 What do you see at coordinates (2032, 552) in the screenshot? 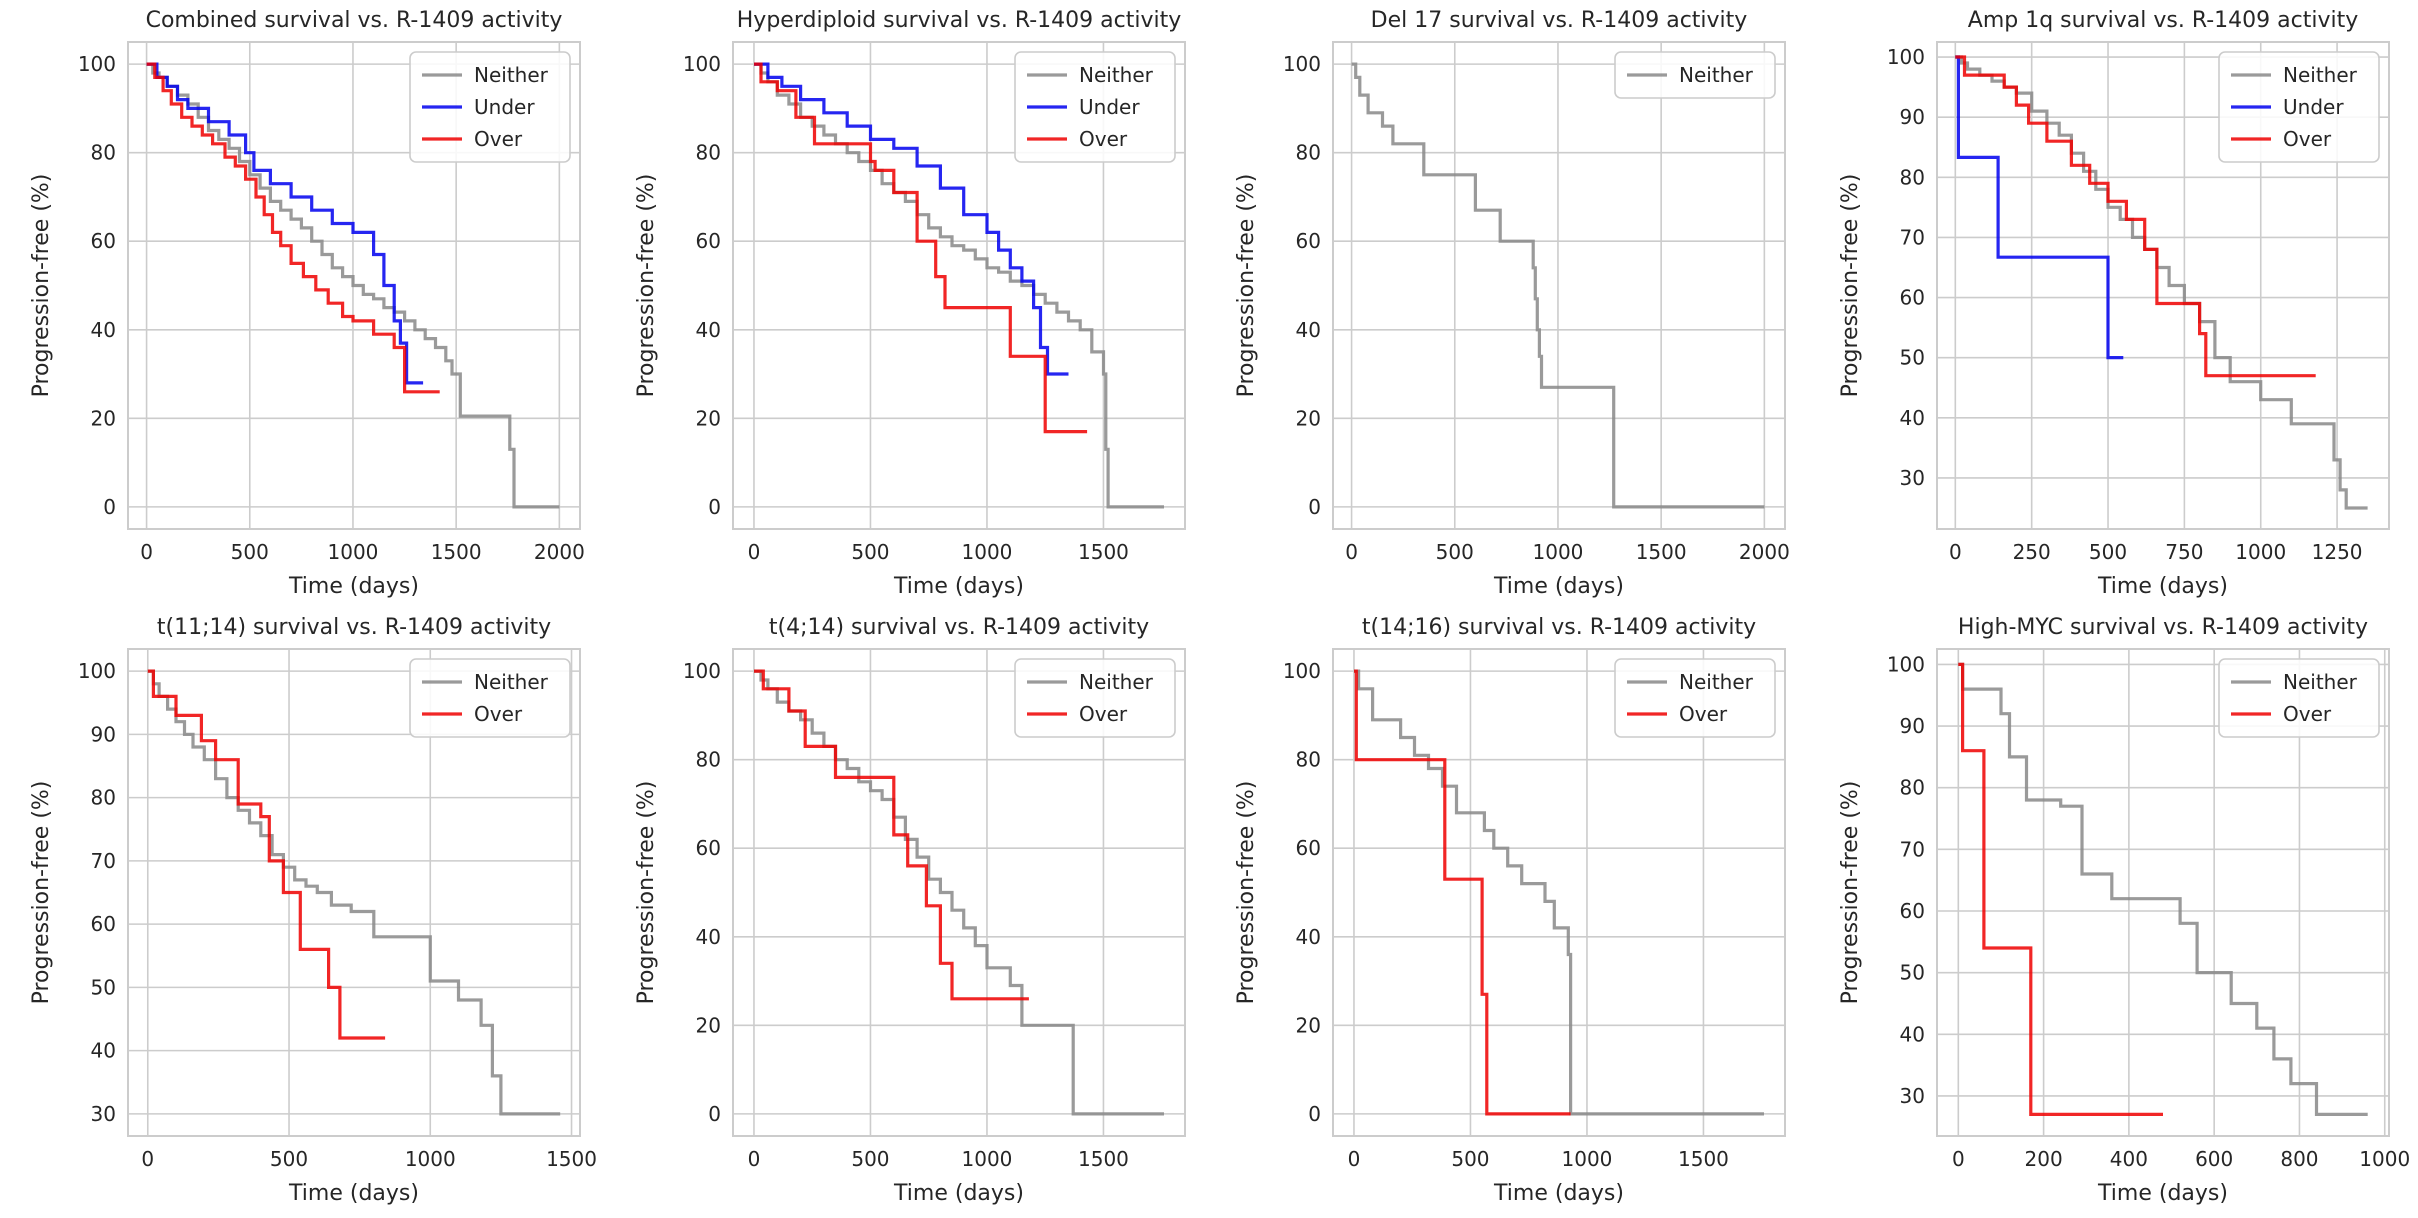
I see `x-tick-label: 250` at bounding box center [2032, 552].